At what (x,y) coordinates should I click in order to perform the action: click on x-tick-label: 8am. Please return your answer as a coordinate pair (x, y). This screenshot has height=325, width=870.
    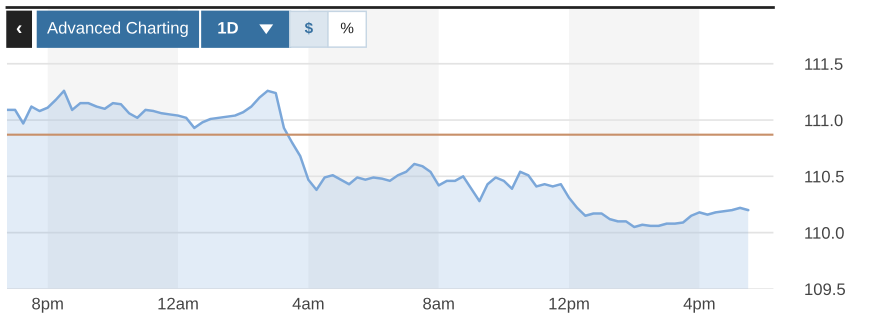
    Looking at the image, I should click on (438, 304).